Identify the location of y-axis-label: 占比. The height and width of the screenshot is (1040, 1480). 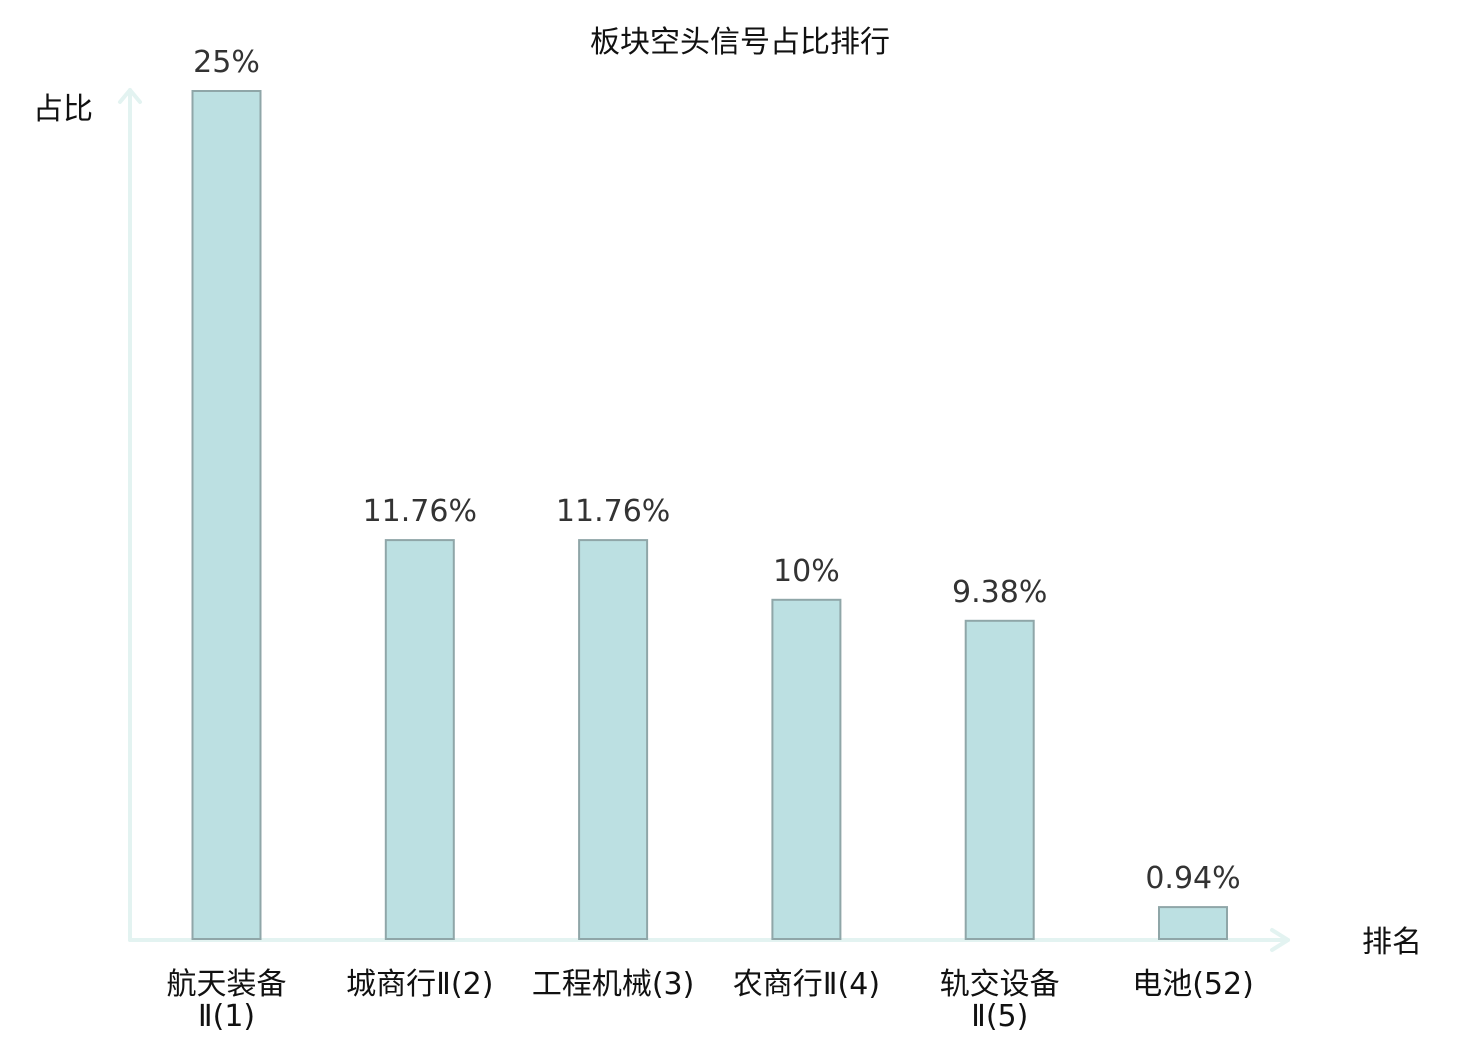
(63, 109).